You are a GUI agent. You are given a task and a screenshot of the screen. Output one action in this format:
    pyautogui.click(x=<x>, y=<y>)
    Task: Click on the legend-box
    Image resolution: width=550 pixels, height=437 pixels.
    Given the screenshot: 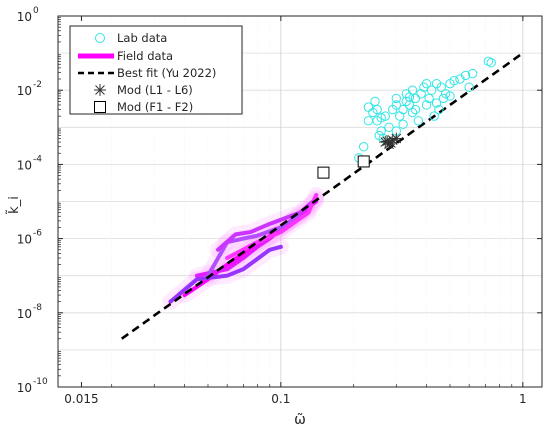 What is the action you would take?
    pyautogui.click(x=156, y=70)
    